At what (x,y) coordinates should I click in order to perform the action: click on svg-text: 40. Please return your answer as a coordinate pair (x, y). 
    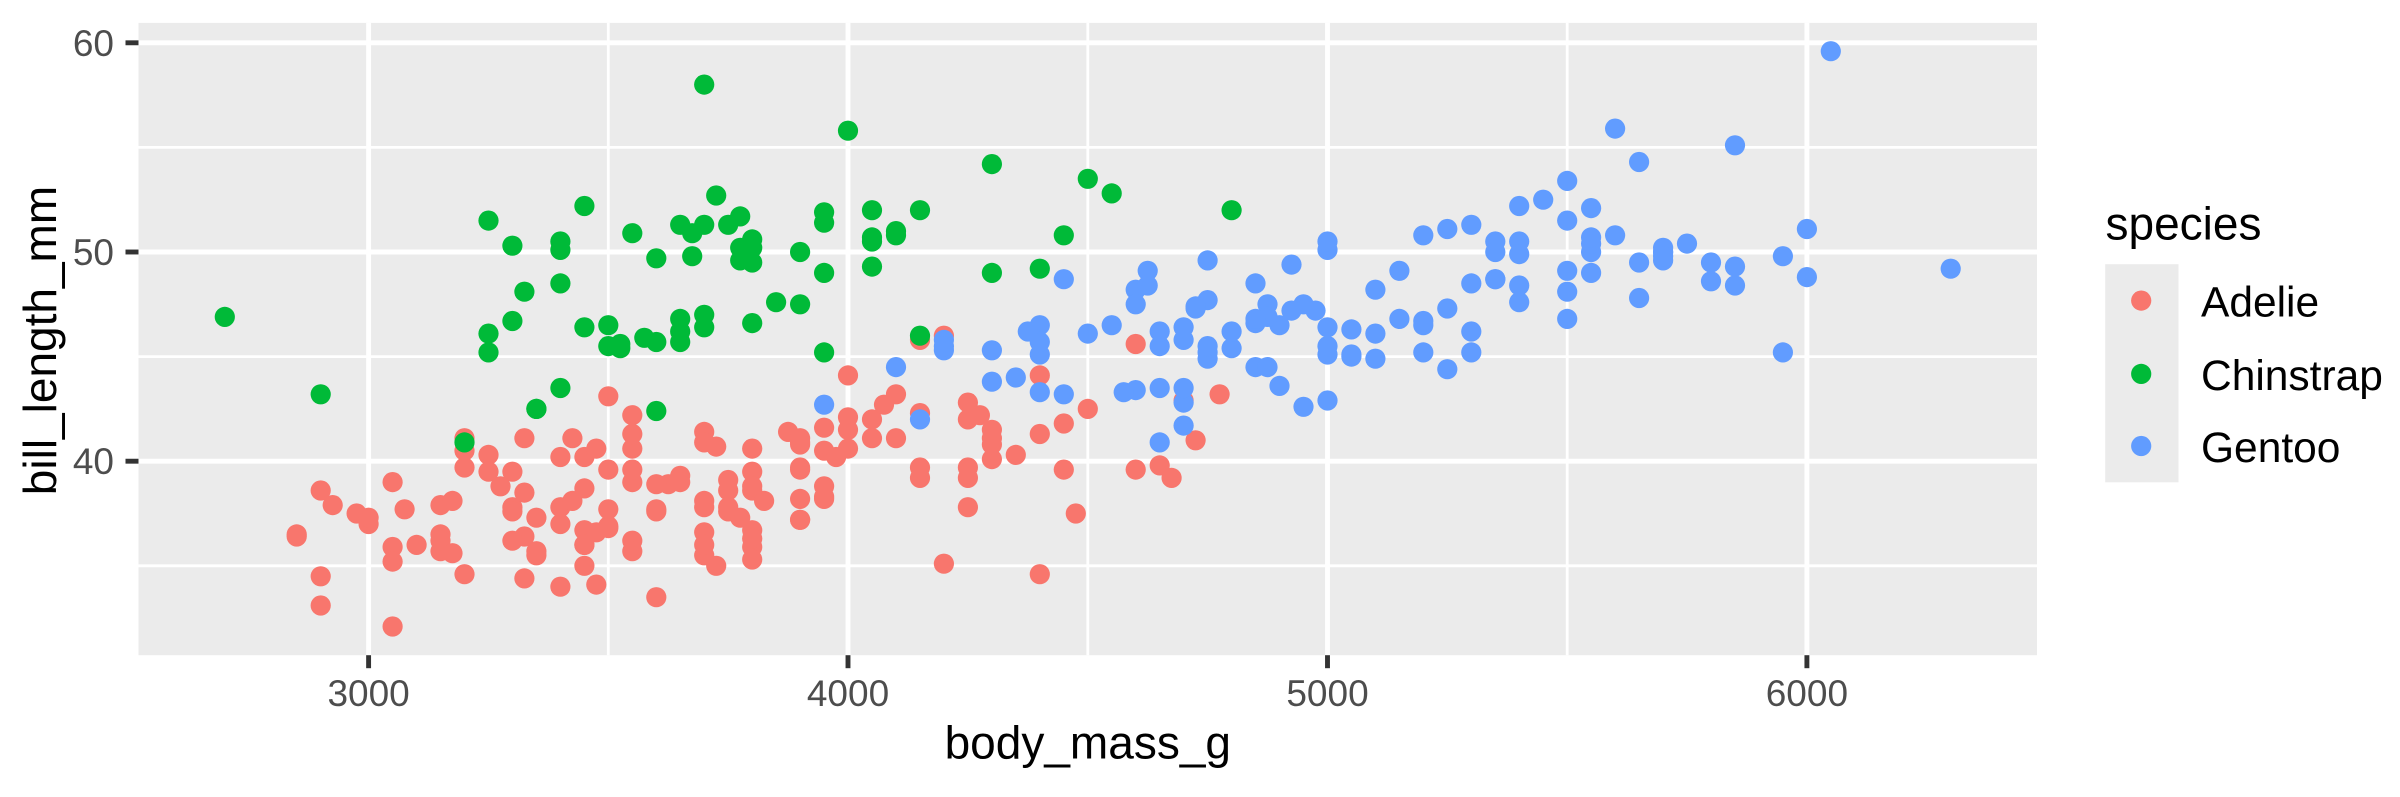
    Looking at the image, I should click on (93, 461).